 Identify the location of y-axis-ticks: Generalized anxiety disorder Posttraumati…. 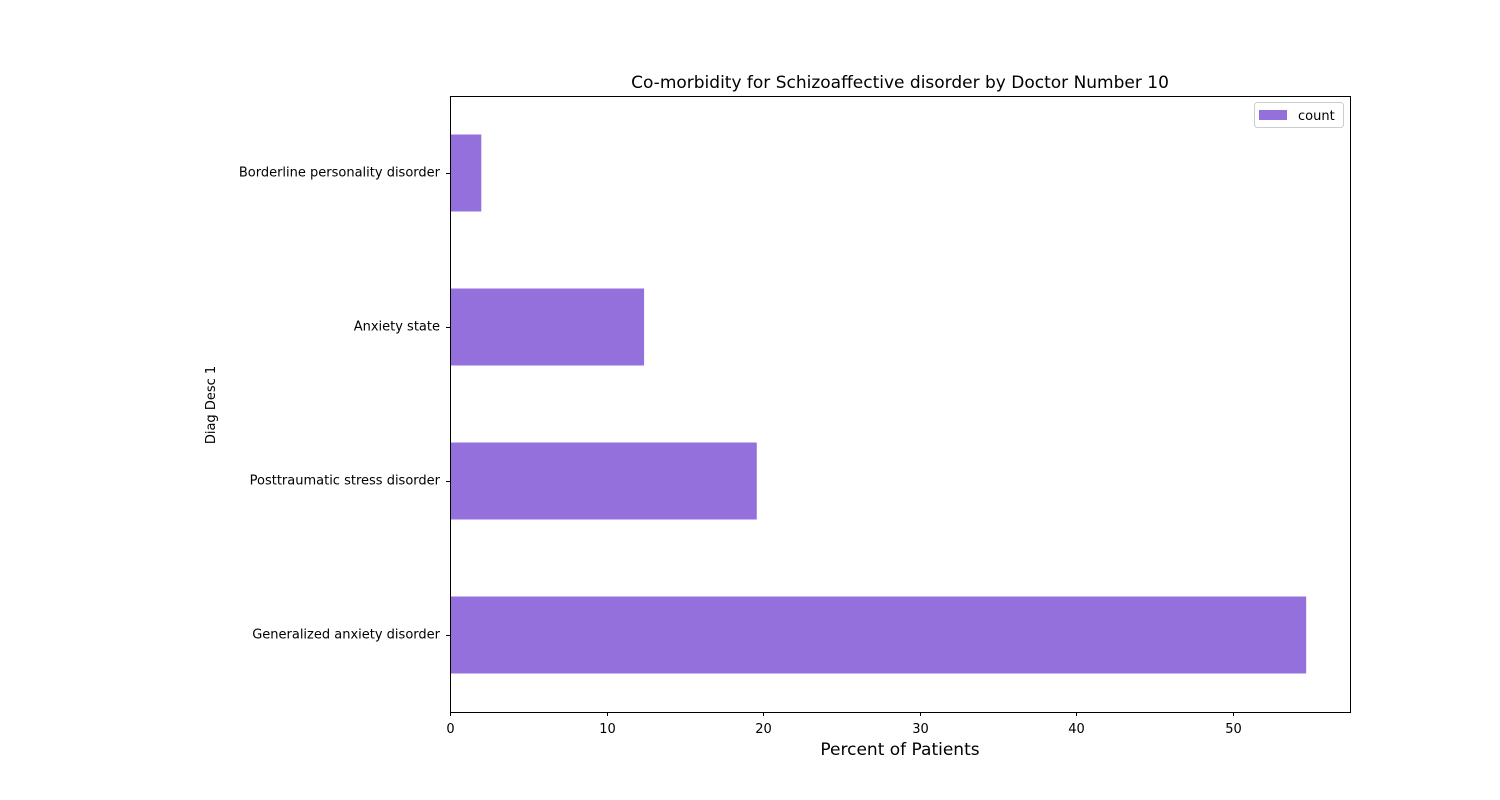
(344, 404).